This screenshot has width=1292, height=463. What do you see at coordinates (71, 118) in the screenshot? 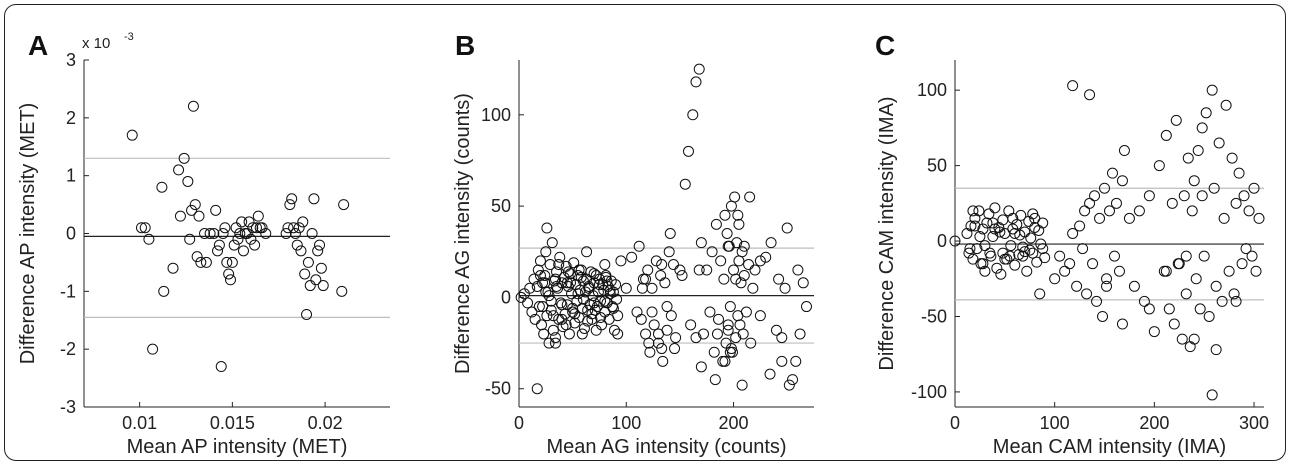
I see `y-tick-label: 2` at bounding box center [71, 118].